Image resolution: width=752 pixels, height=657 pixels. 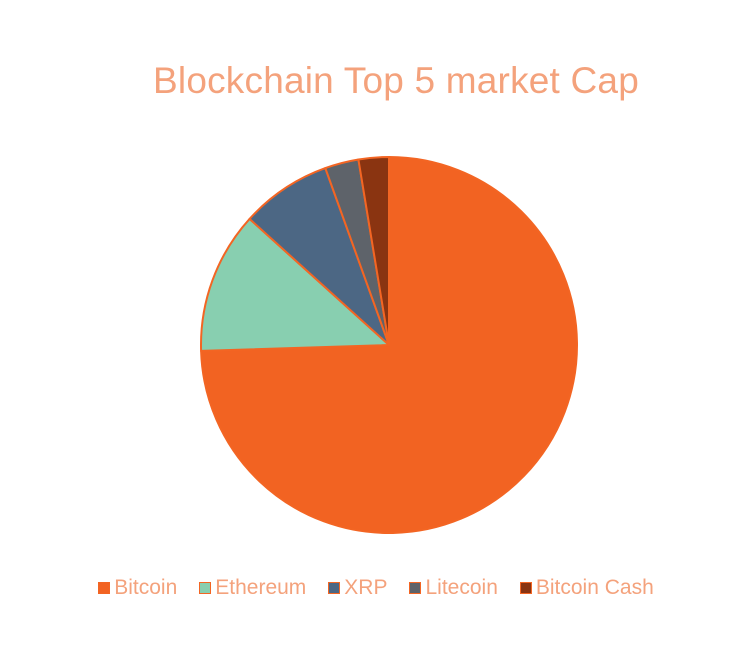 I want to click on legend-item-litecoin: Litecoin, so click(x=453, y=588).